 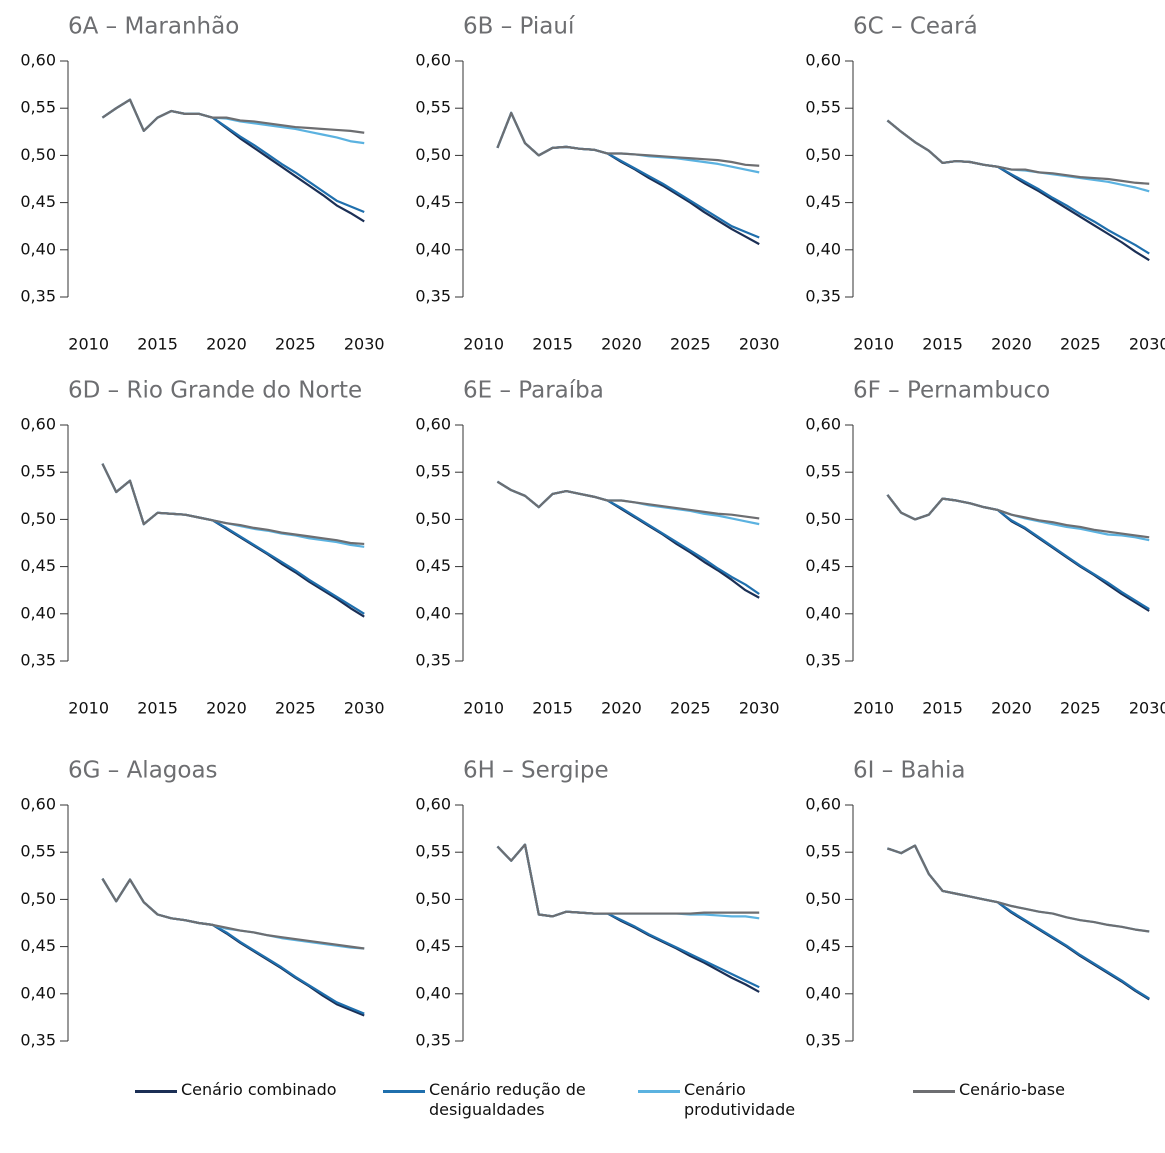 I want to click on legend-item: Cenário redução de desigualdades, so click(x=486, y=1100).